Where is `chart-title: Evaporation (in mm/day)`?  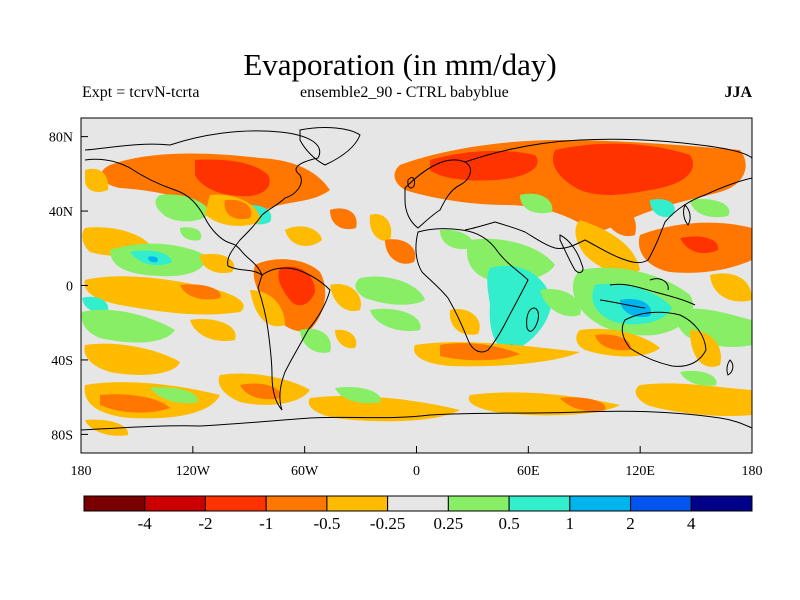 chart-title: Evaporation (in mm/day) is located at coordinates (400, 64).